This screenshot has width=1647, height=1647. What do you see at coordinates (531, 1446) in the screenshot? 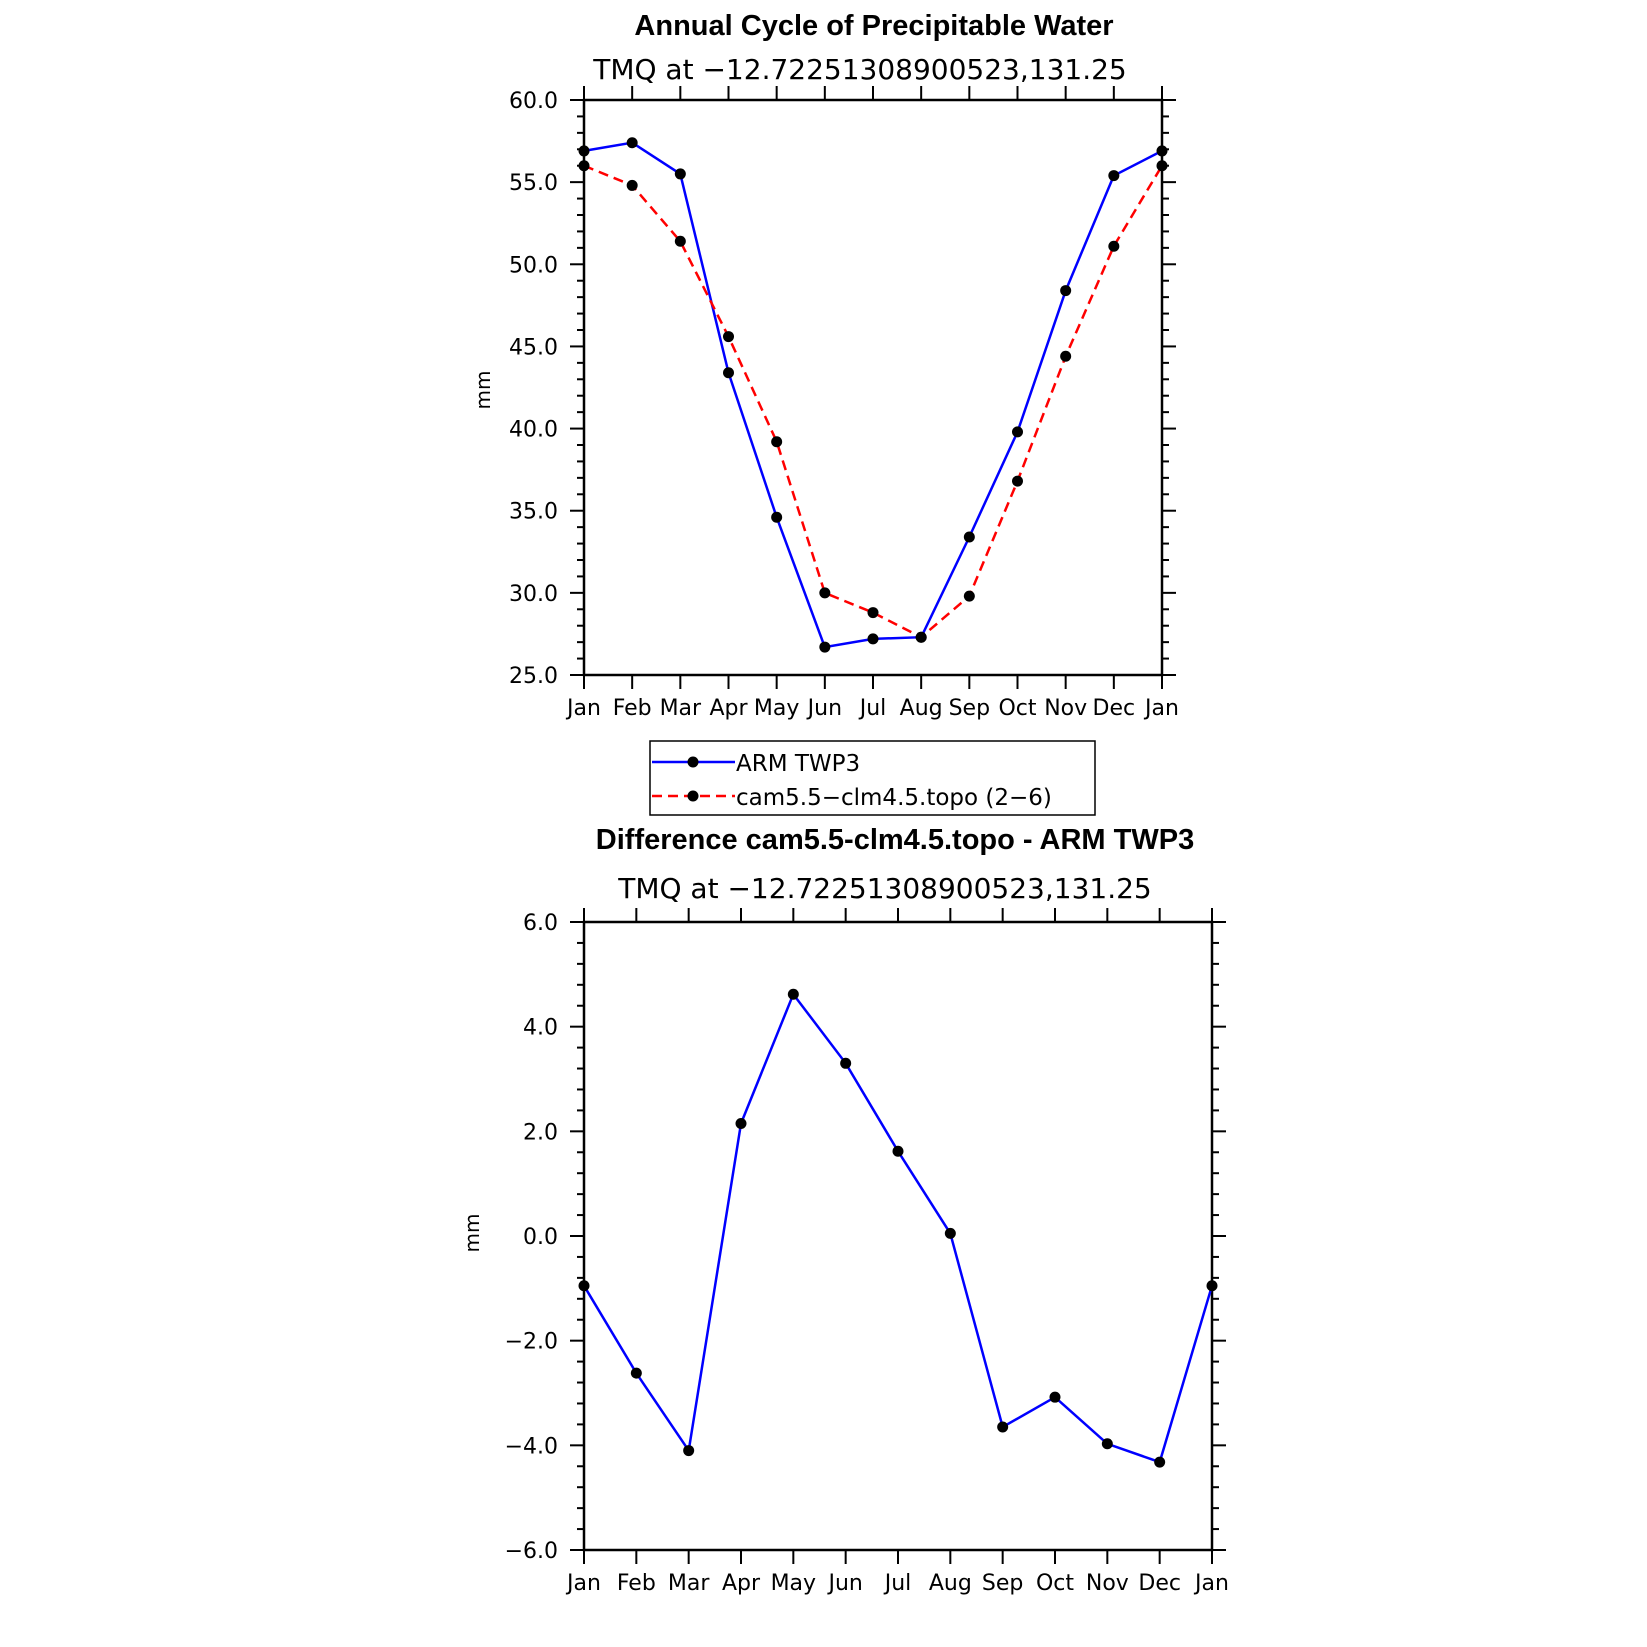
I see `y-tick-label: −4.0` at bounding box center [531, 1446].